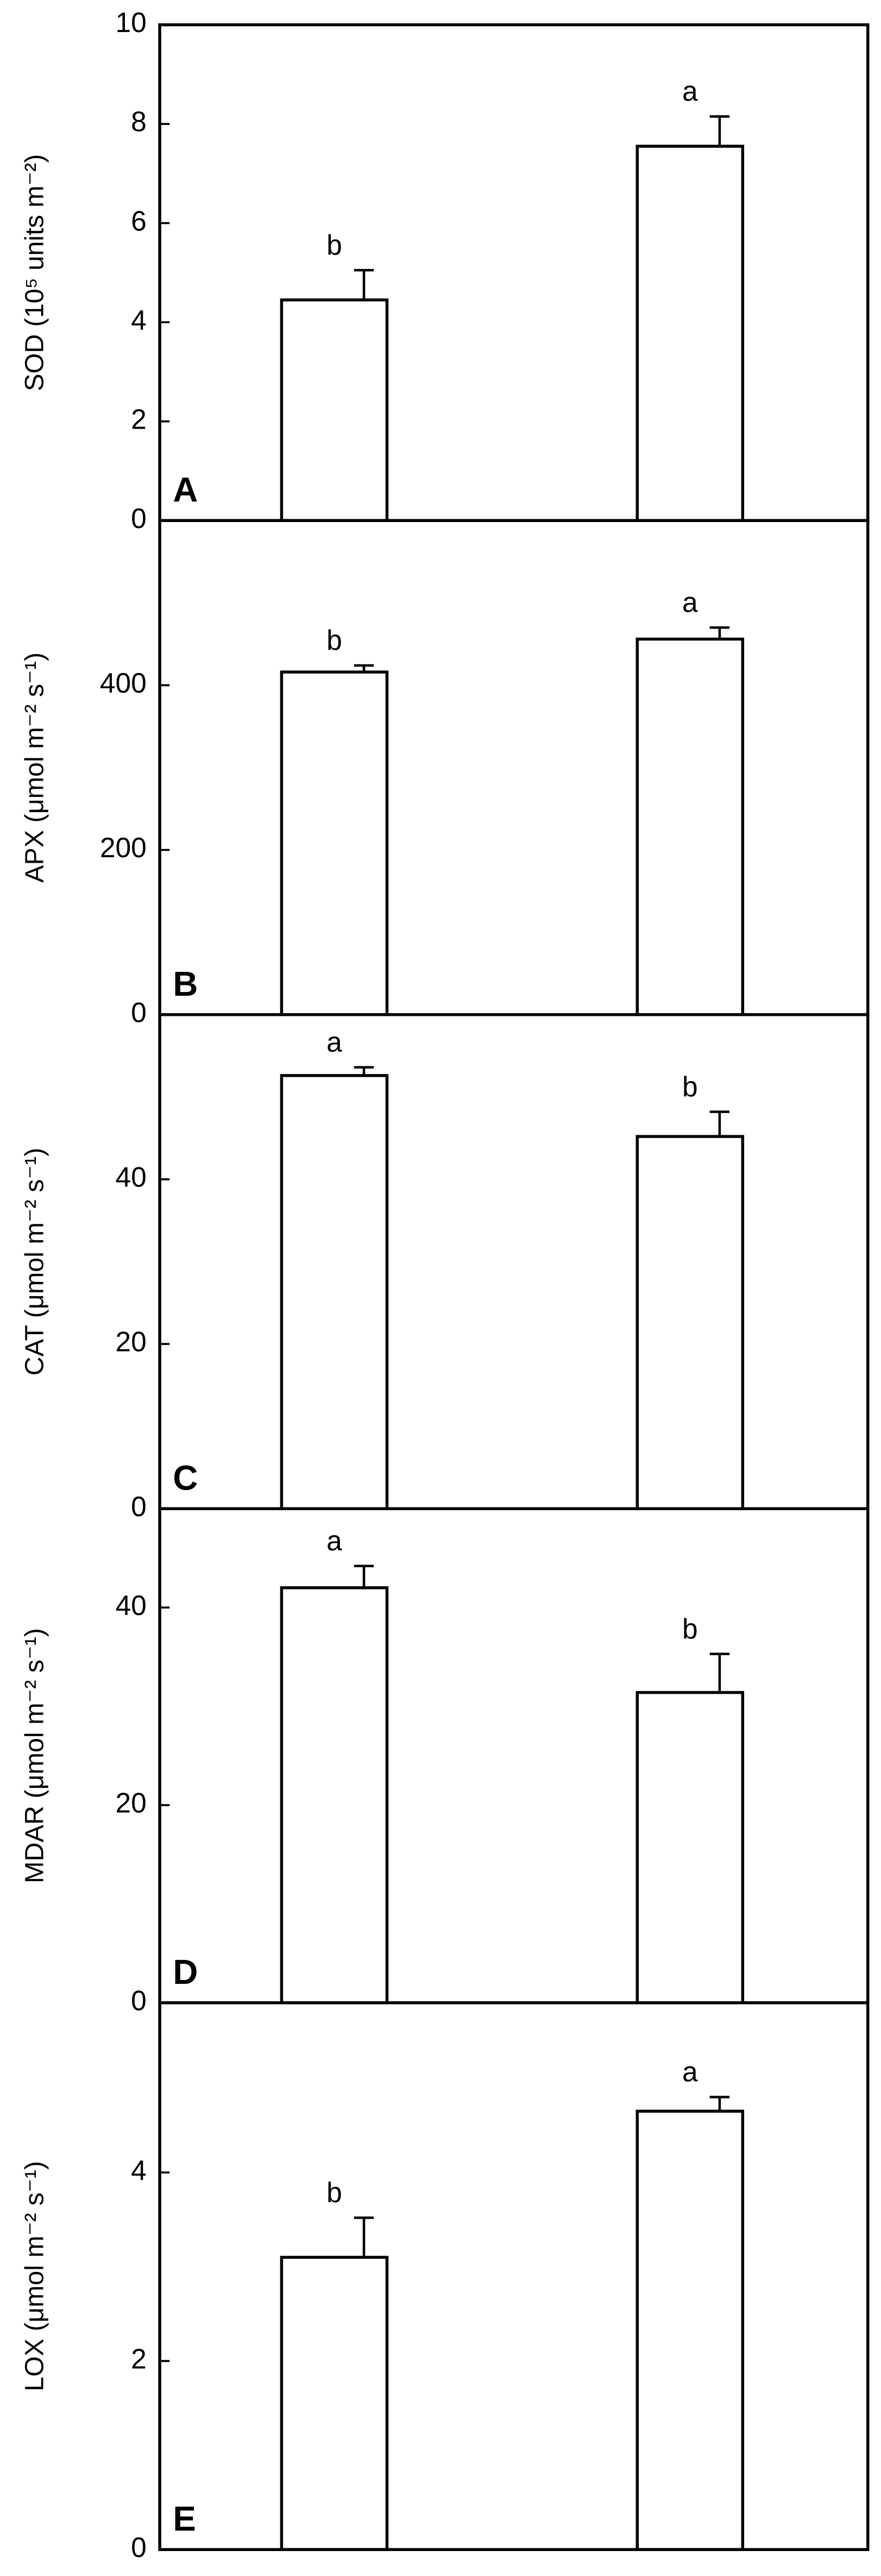 This screenshot has height=2576, width=881. What do you see at coordinates (334, 2573) in the screenshot?
I see `x-tick-label: Control` at bounding box center [334, 2573].